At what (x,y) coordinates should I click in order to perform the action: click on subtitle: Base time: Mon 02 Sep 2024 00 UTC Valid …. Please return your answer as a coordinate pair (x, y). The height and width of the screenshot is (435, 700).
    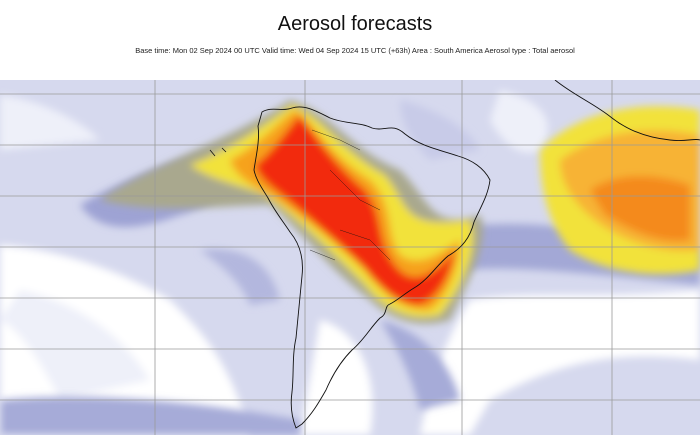
    Looking at the image, I should click on (355, 50).